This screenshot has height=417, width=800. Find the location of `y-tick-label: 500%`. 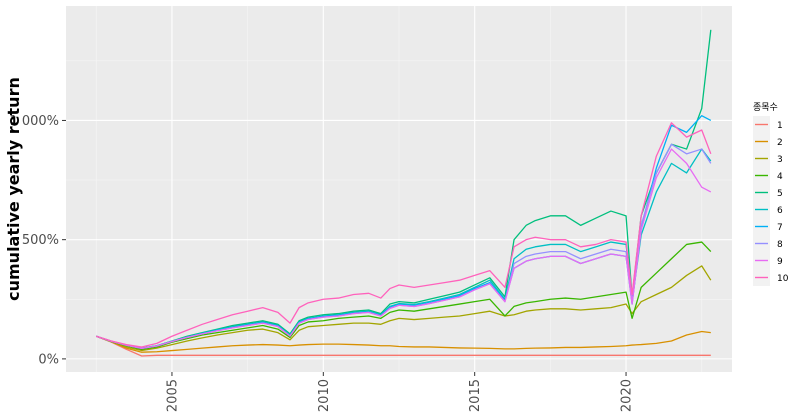

y-tick-label: 500% is located at coordinates (40, 240).